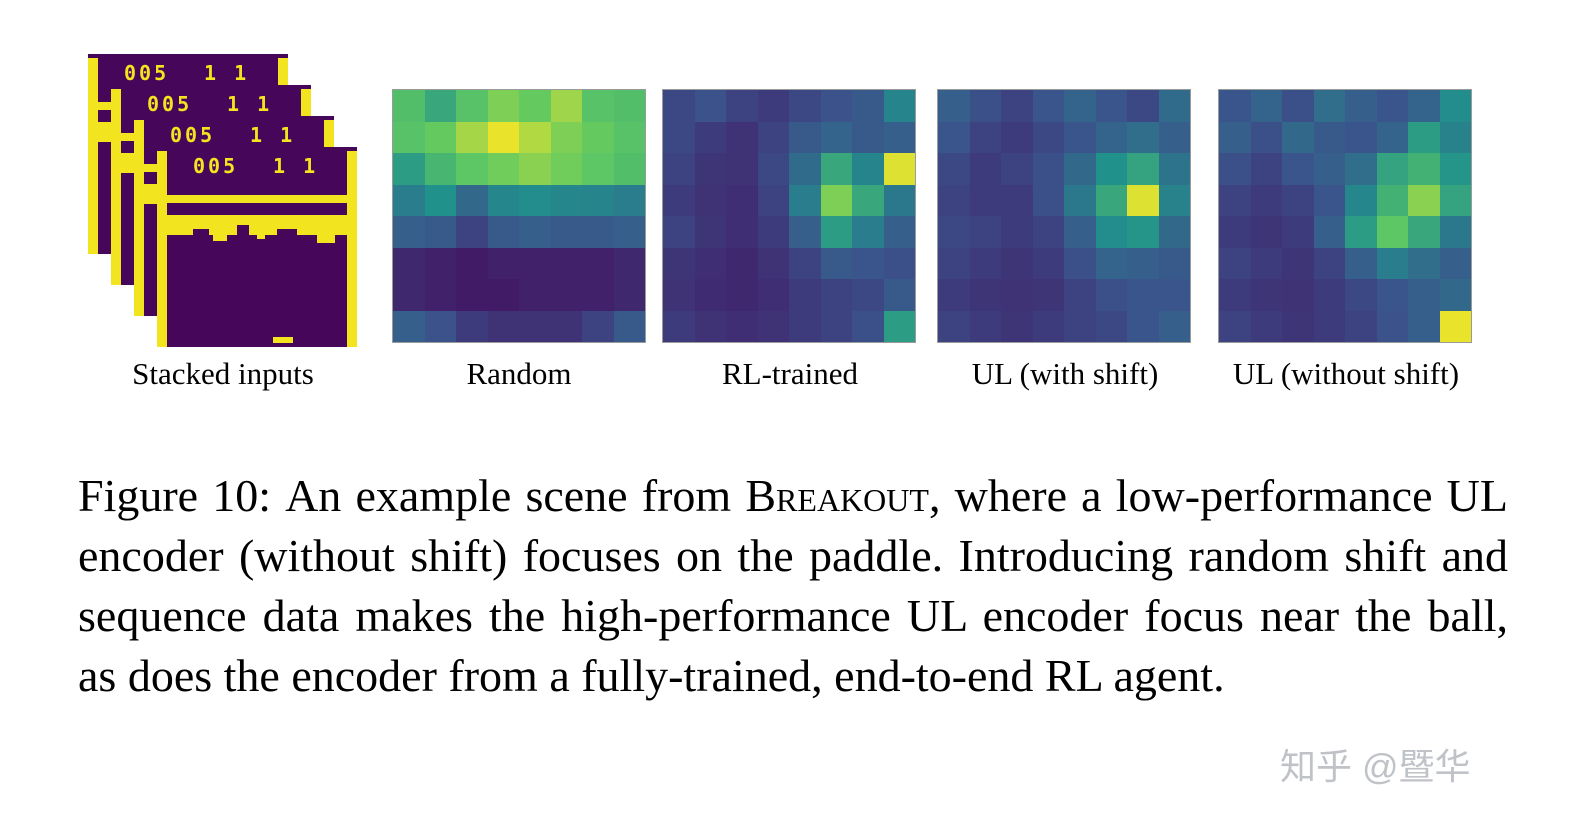 This screenshot has width=1572, height=832. I want to click on watermark: 知乎 @暨华, so click(1375, 766).